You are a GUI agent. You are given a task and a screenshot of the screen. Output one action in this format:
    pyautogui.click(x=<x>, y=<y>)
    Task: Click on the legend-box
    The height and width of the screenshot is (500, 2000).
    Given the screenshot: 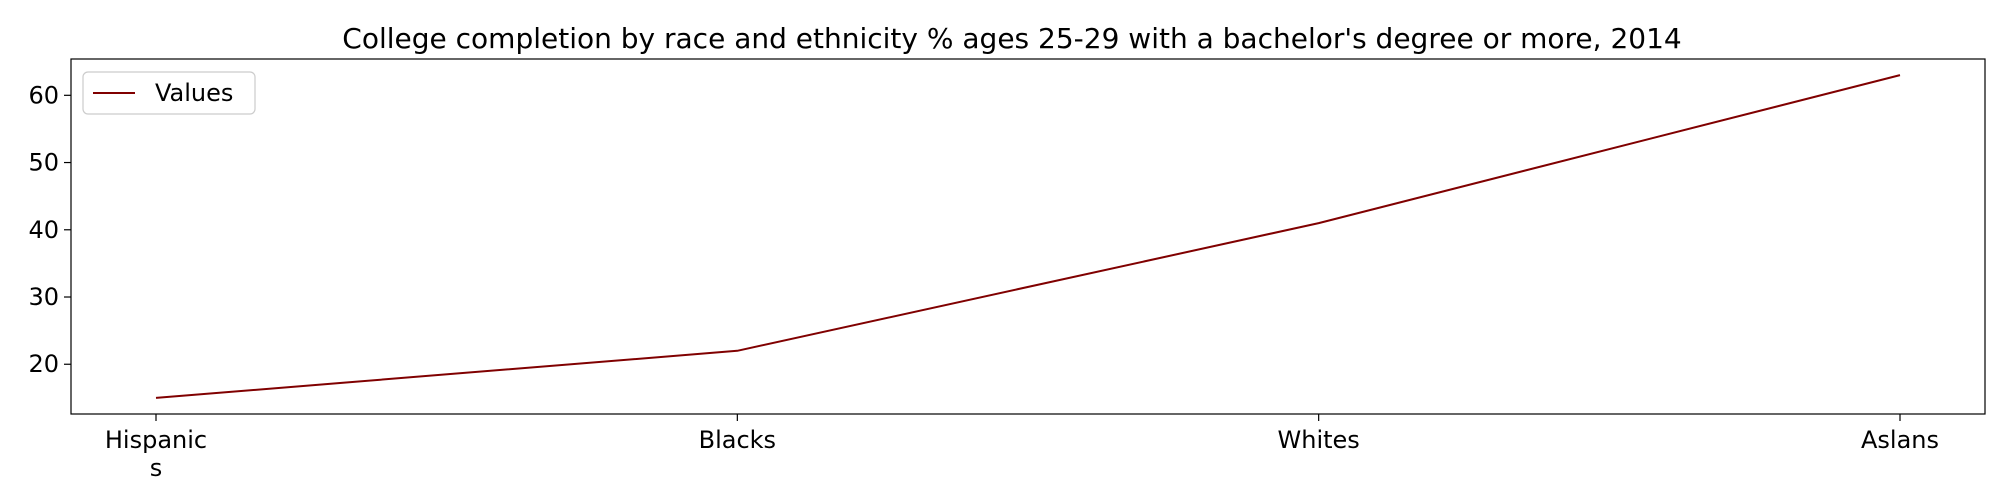 What is the action you would take?
    pyautogui.click(x=169, y=93)
    